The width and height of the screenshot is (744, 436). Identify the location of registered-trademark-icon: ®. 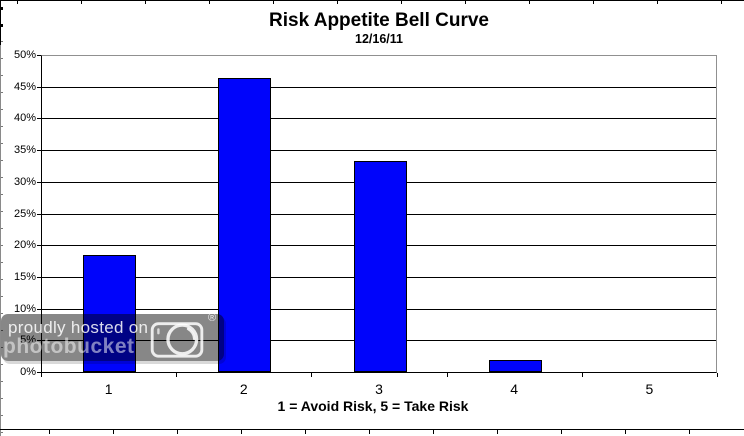
(212, 318).